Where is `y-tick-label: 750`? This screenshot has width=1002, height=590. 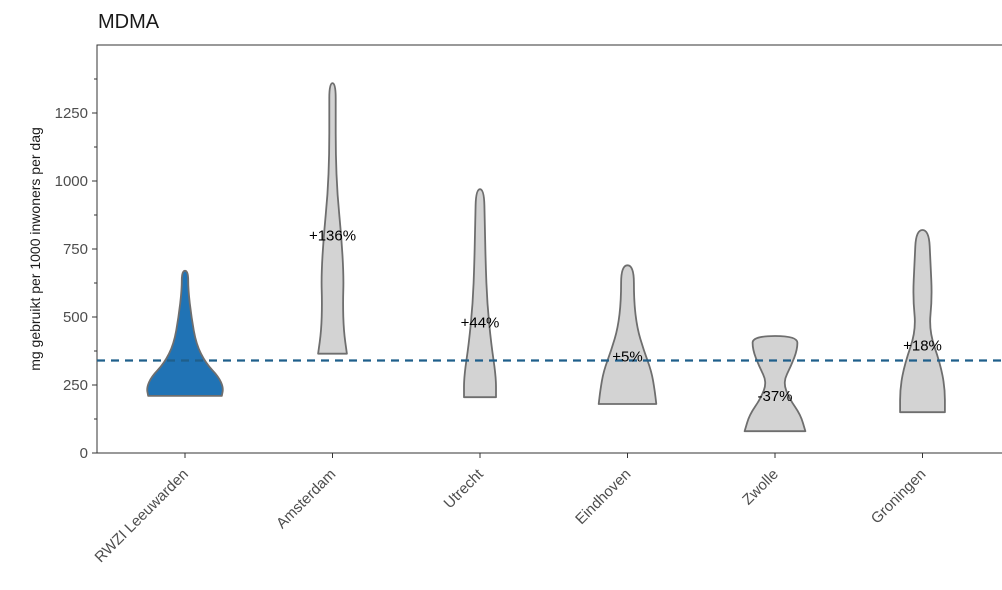 y-tick-label: 750 is located at coordinates (75, 249).